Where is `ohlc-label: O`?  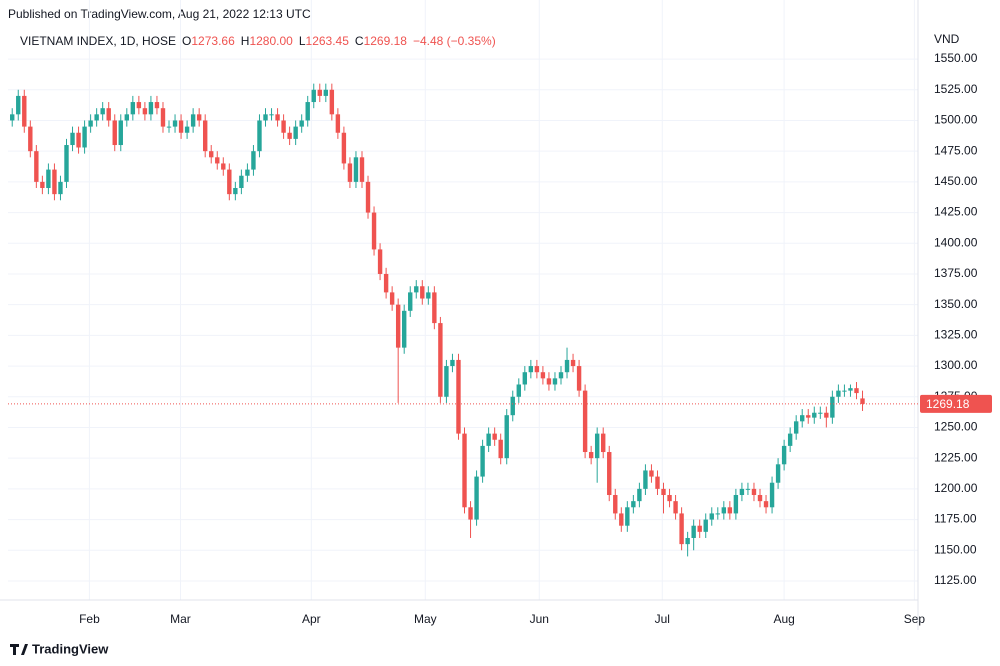
ohlc-label: O is located at coordinates (186, 41).